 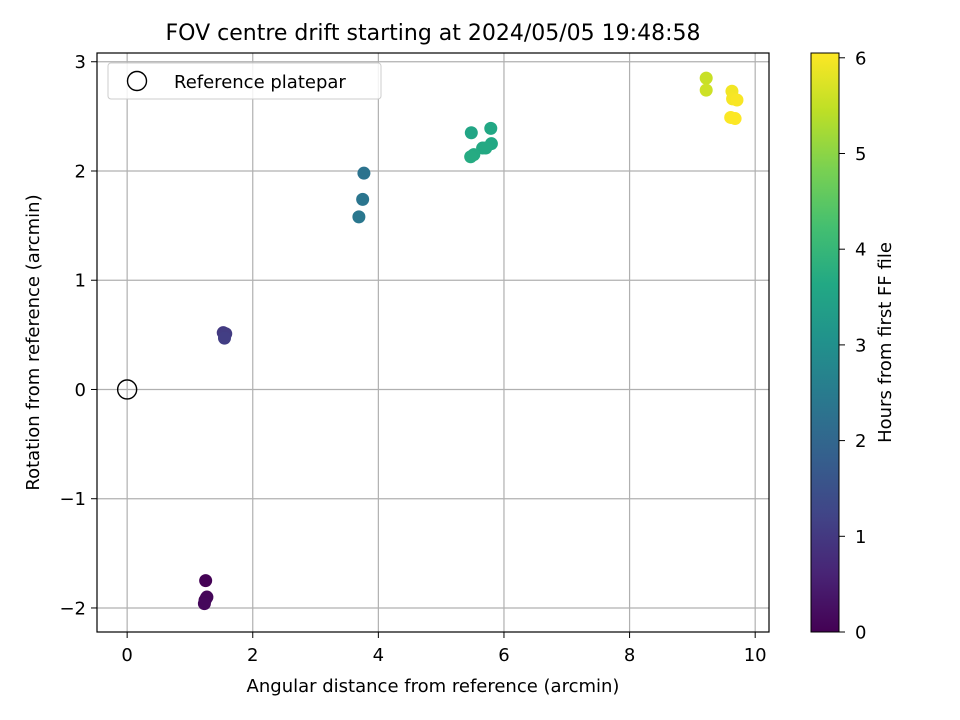 I want to click on x-tick-label: 0, so click(x=126, y=655).